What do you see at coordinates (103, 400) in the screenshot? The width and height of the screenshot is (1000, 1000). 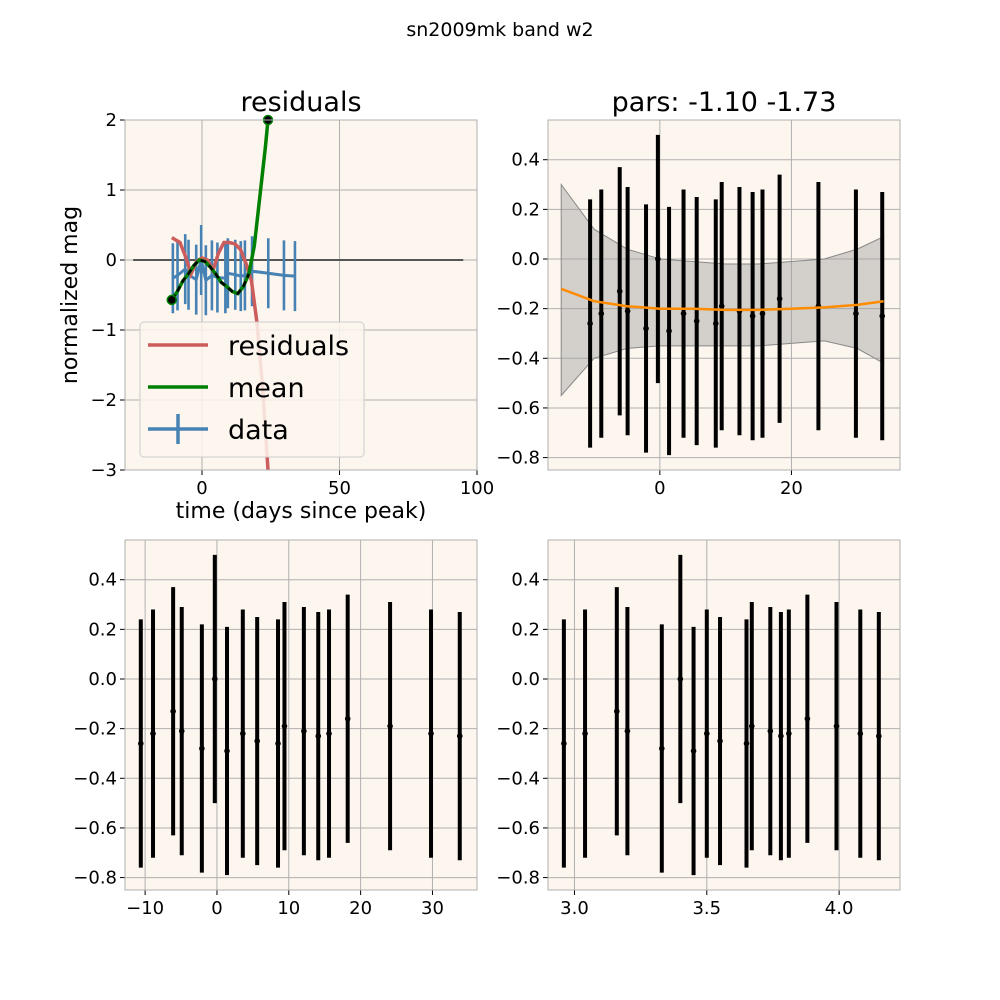 I see `y-tick-label: −2` at bounding box center [103, 400].